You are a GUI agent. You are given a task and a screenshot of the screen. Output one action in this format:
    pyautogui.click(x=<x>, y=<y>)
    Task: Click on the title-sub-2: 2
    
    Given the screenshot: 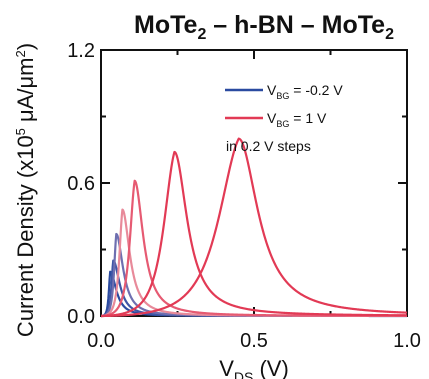 What is the action you would take?
    pyautogui.click(x=389, y=34)
    